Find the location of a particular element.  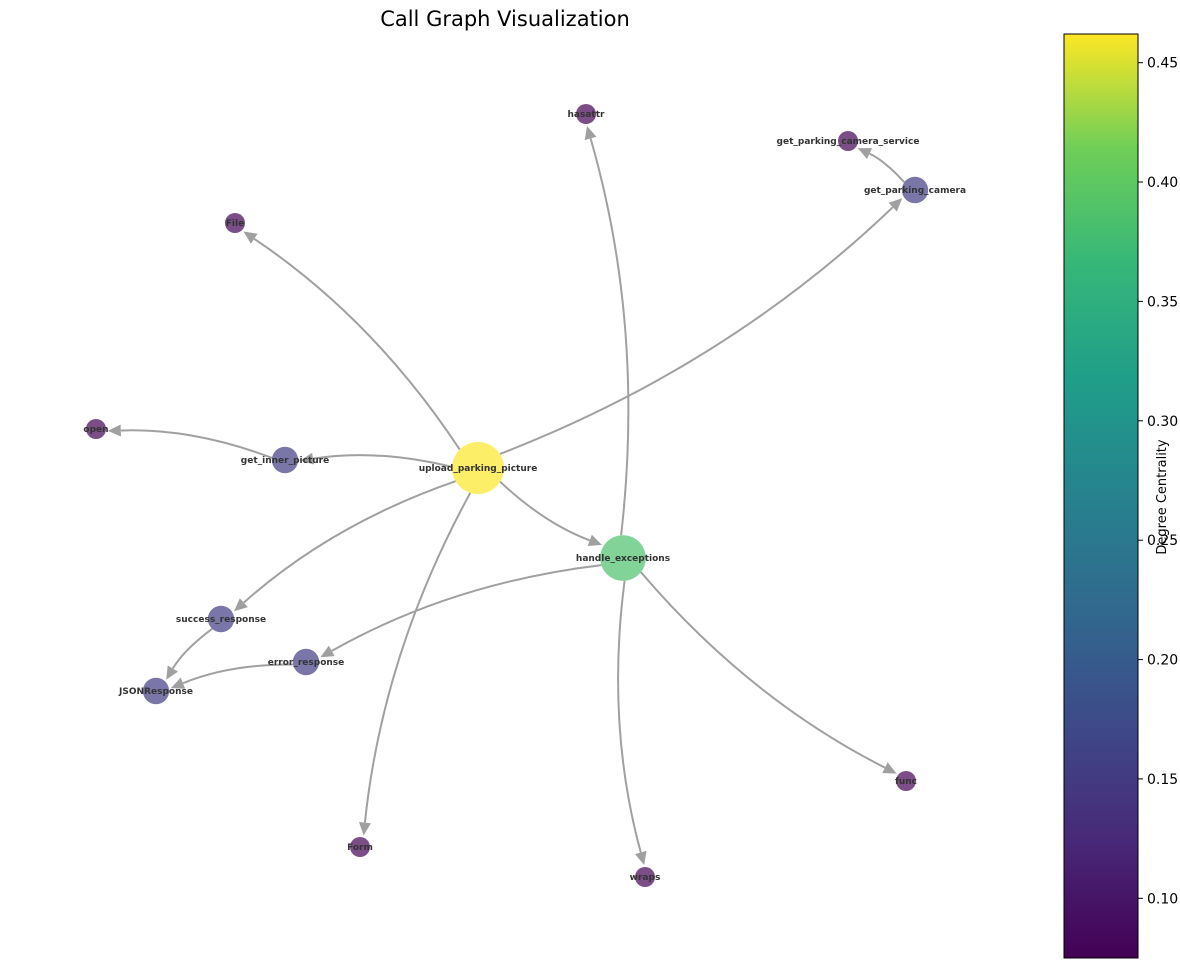

node-label-get_inner_picture: get_inner_picture is located at coordinates (285, 461).